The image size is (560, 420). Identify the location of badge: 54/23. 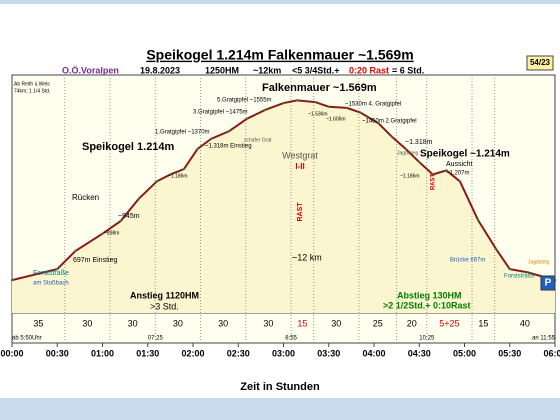
(540, 62).